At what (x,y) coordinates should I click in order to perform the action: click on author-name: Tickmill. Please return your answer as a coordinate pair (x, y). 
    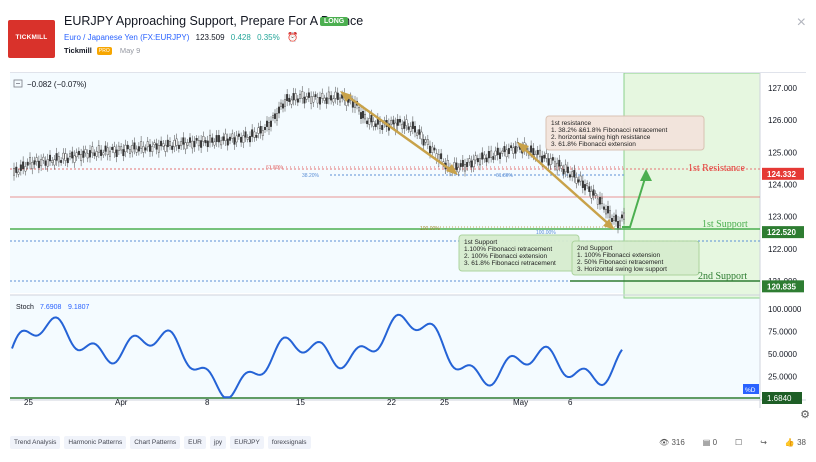
    Looking at the image, I should click on (78, 50).